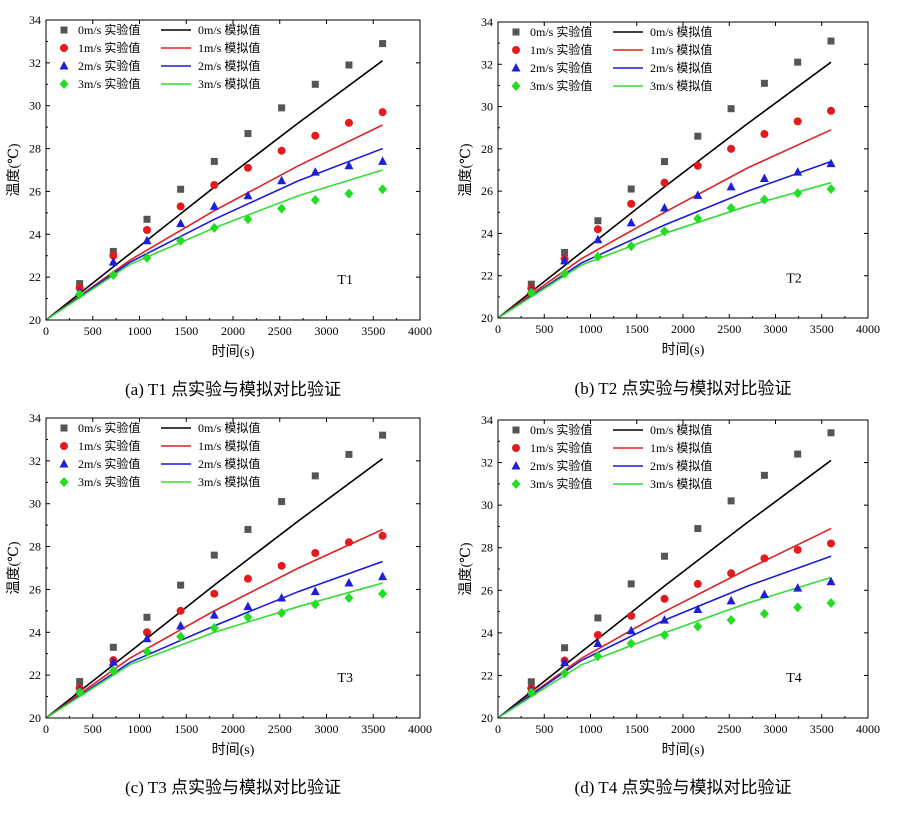 This screenshot has height=819, width=899. I want to click on legend-label: 3m/s 实验值, so click(109, 481).